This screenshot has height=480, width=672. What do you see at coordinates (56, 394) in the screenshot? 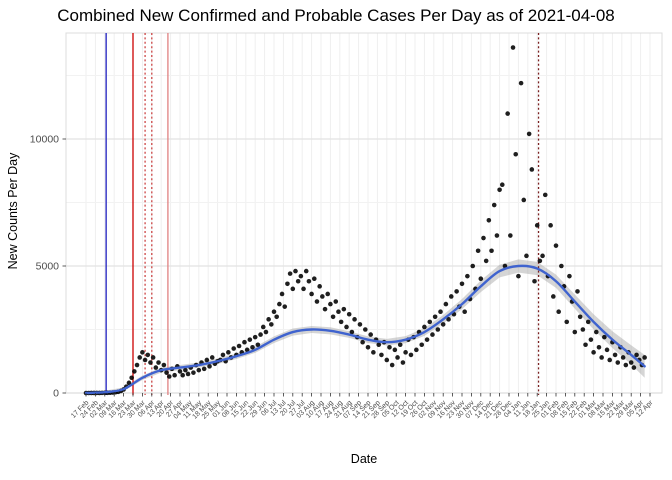
I see `y-tick-label: 0` at bounding box center [56, 394].